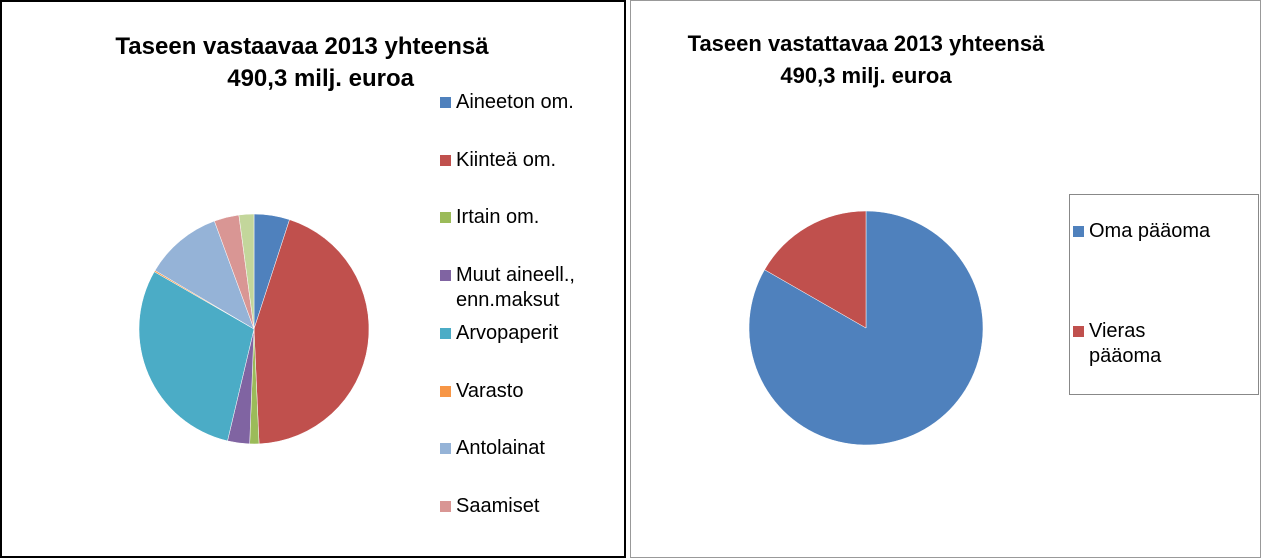  I want to click on legend-label: Oma pääoma, so click(1150, 231).